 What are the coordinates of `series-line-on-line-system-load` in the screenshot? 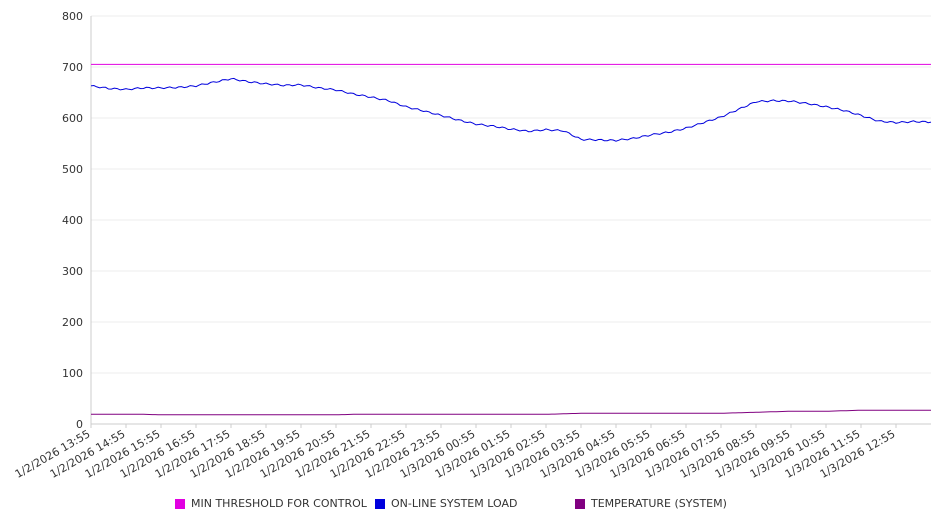 It's located at (511, 109).